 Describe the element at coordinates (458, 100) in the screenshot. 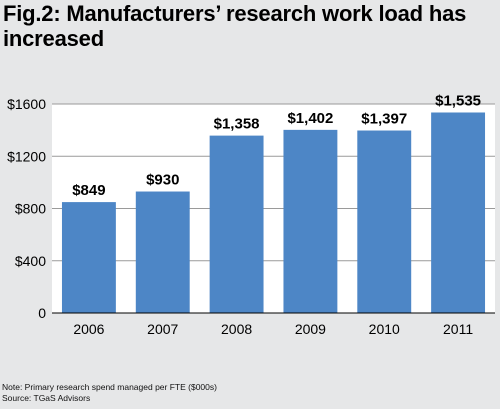

I see `data-label: $1,535` at that location.